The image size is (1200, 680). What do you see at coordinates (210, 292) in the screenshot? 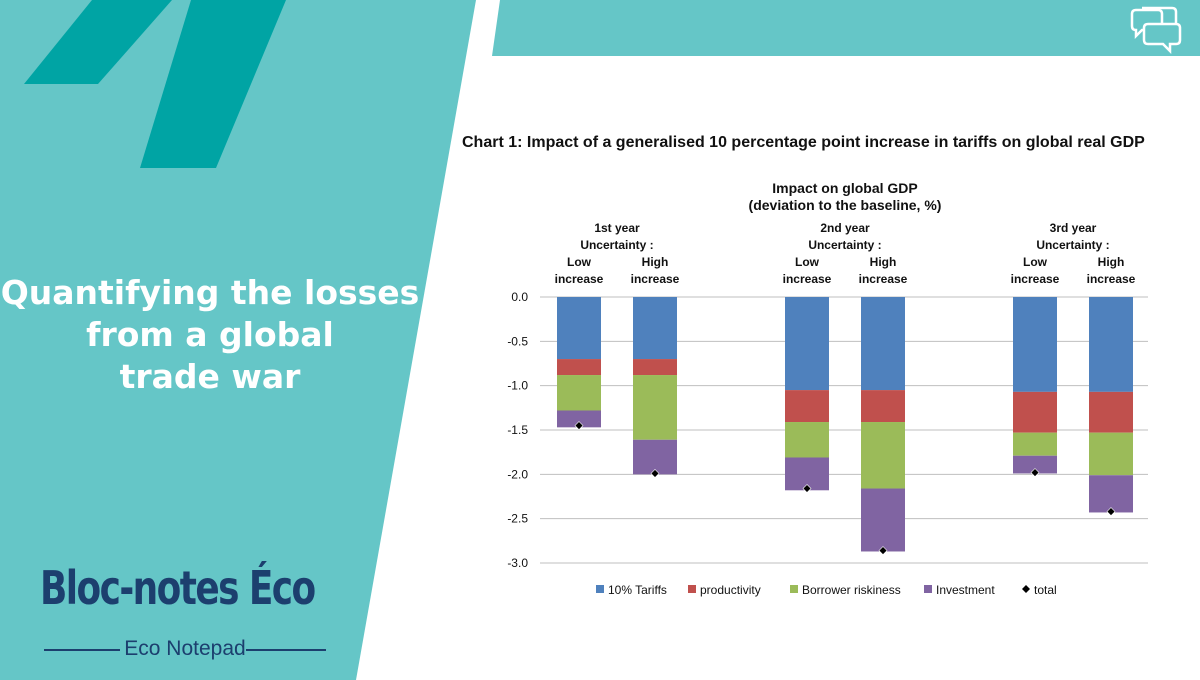
I see `headline-line: Quantifying the losses` at bounding box center [210, 292].